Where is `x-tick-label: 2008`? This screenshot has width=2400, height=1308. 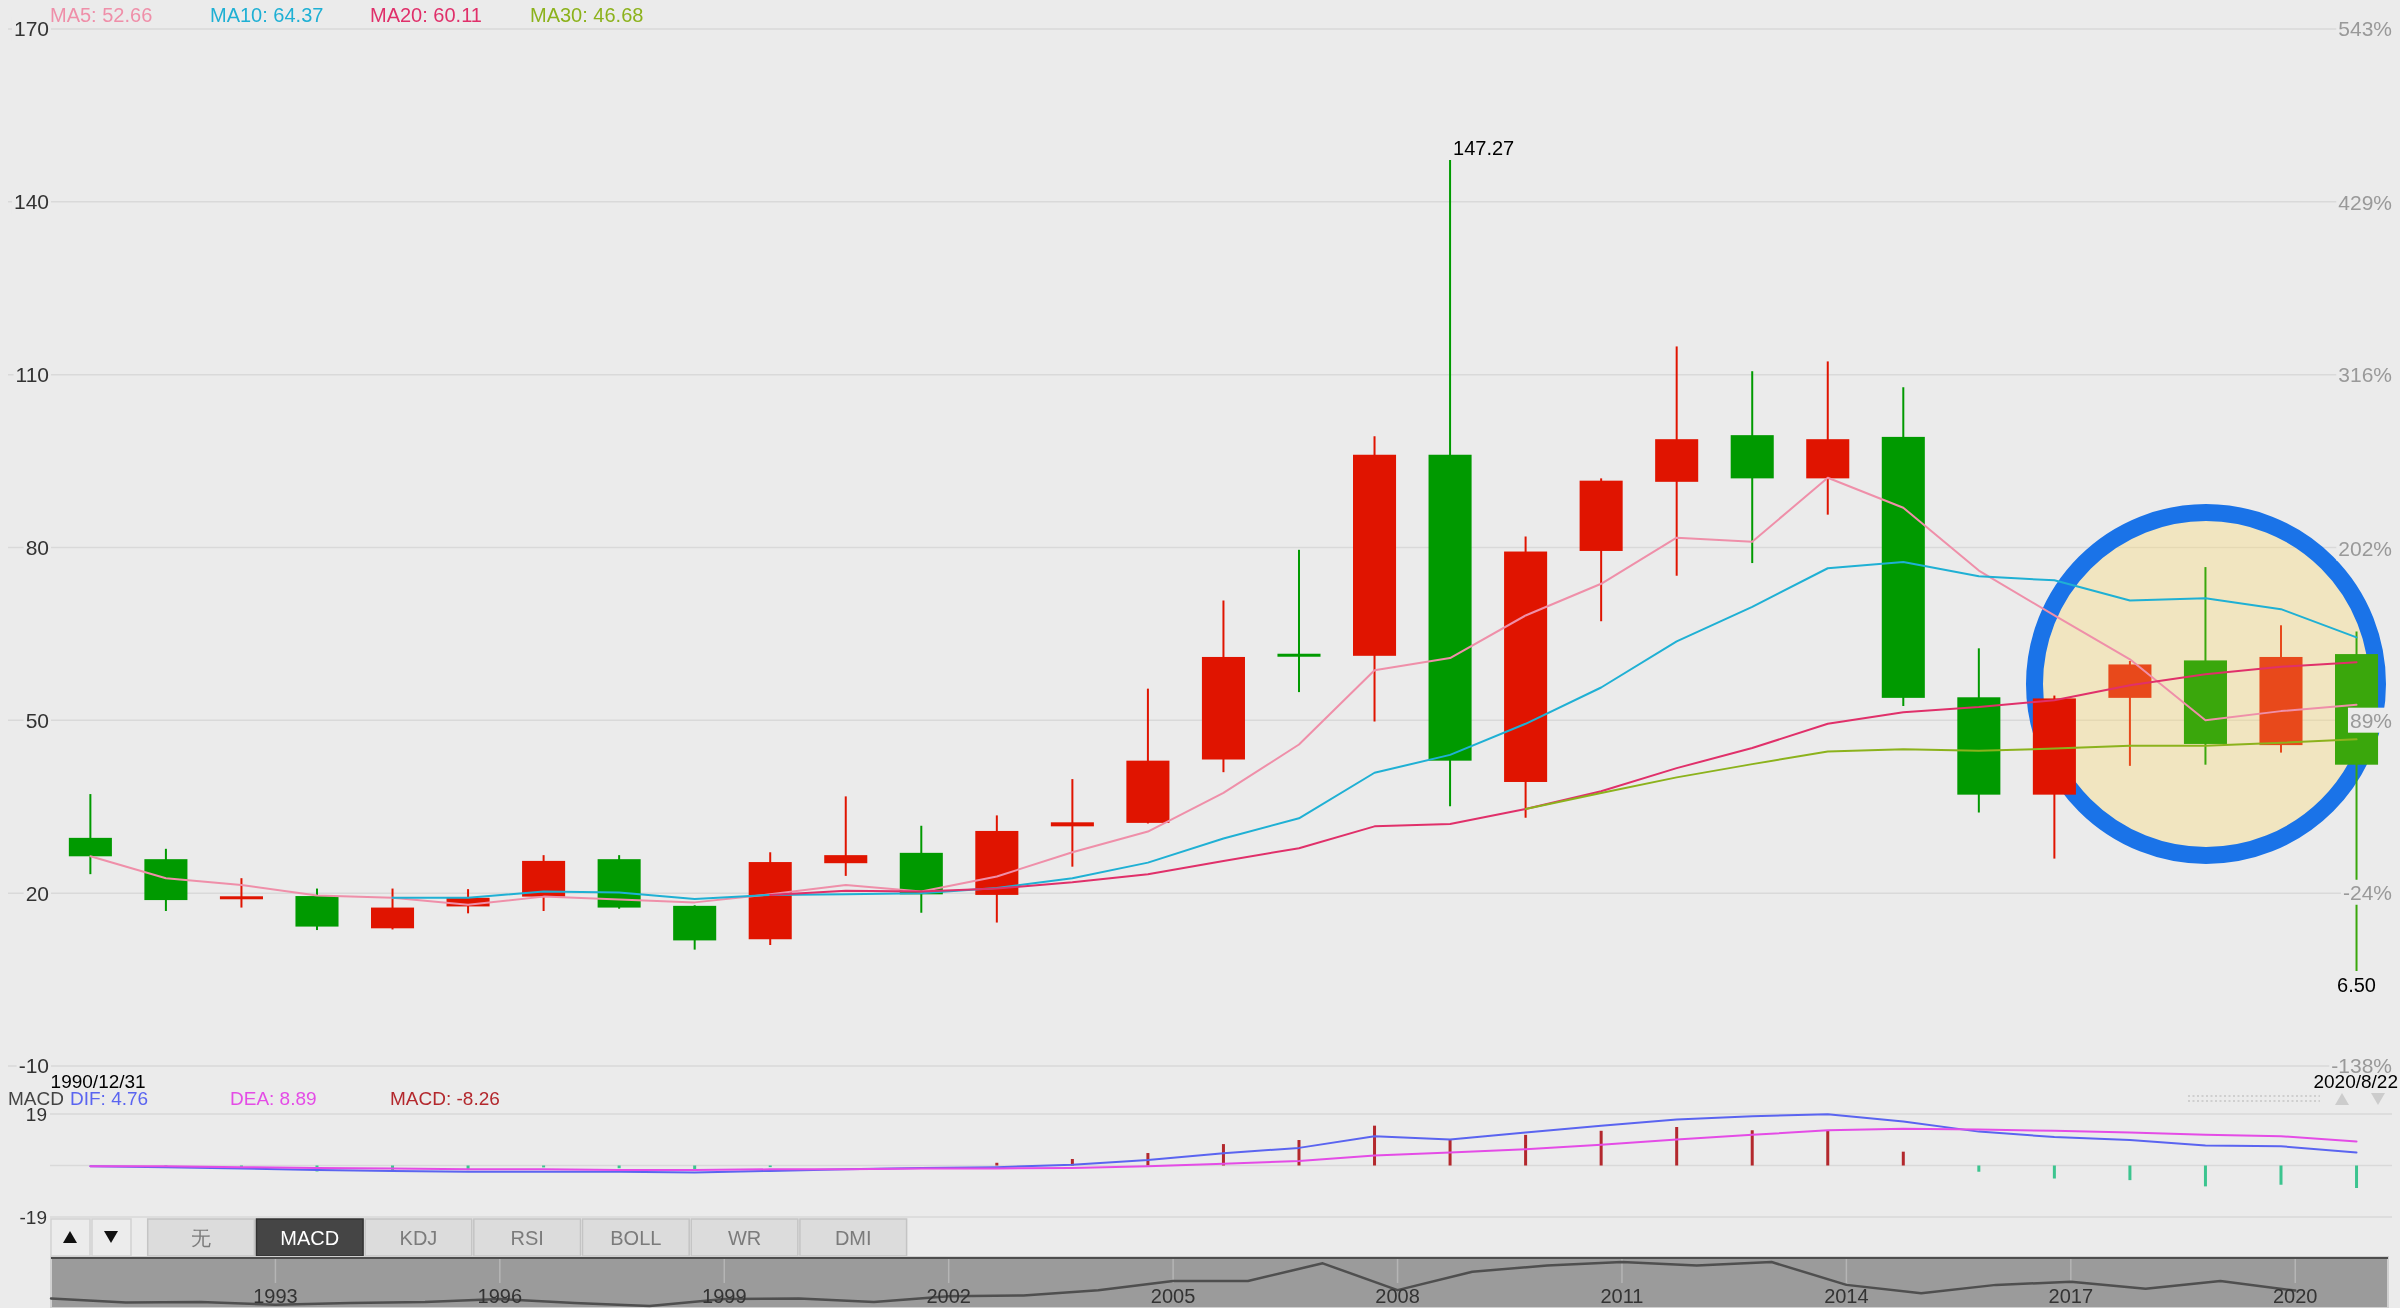
x-tick-label: 2008 is located at coordinates (1397, 1296).